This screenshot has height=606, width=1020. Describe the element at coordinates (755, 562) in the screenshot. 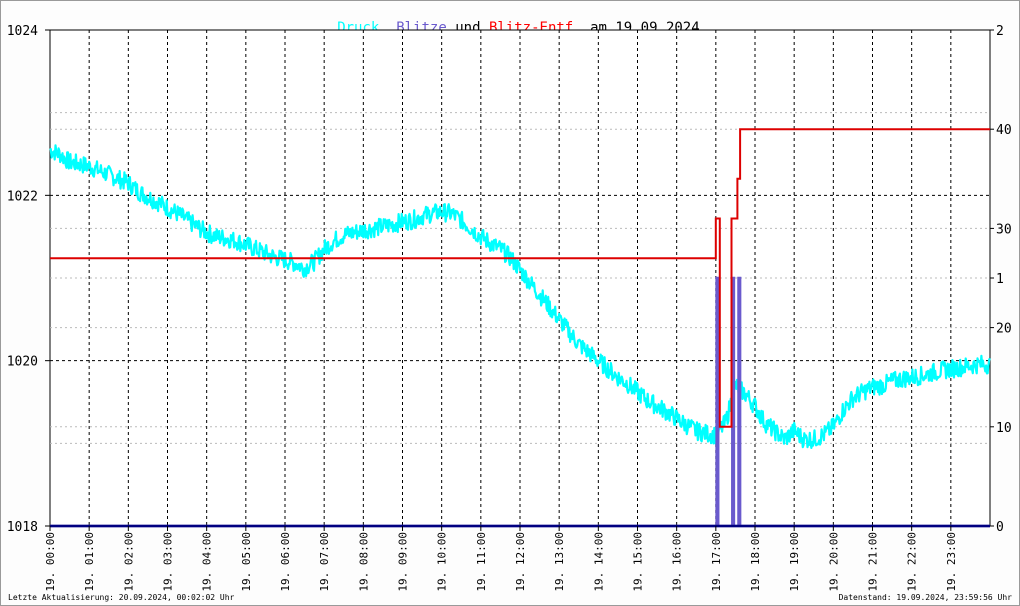

I see `x-tick-label-18: 19. 18:00` at that location.